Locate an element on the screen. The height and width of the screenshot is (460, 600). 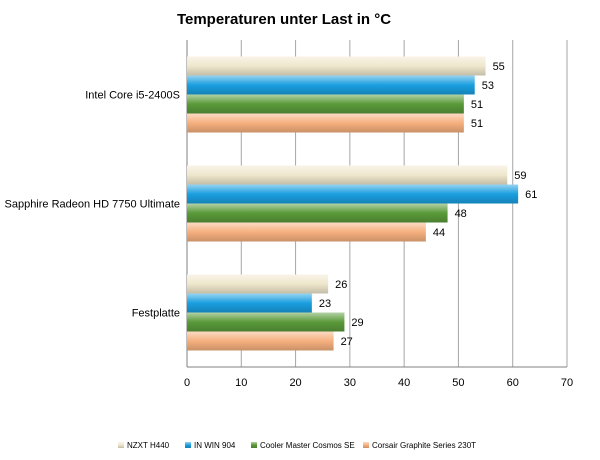
data-label: 27 is located at coordinates (347, 342).